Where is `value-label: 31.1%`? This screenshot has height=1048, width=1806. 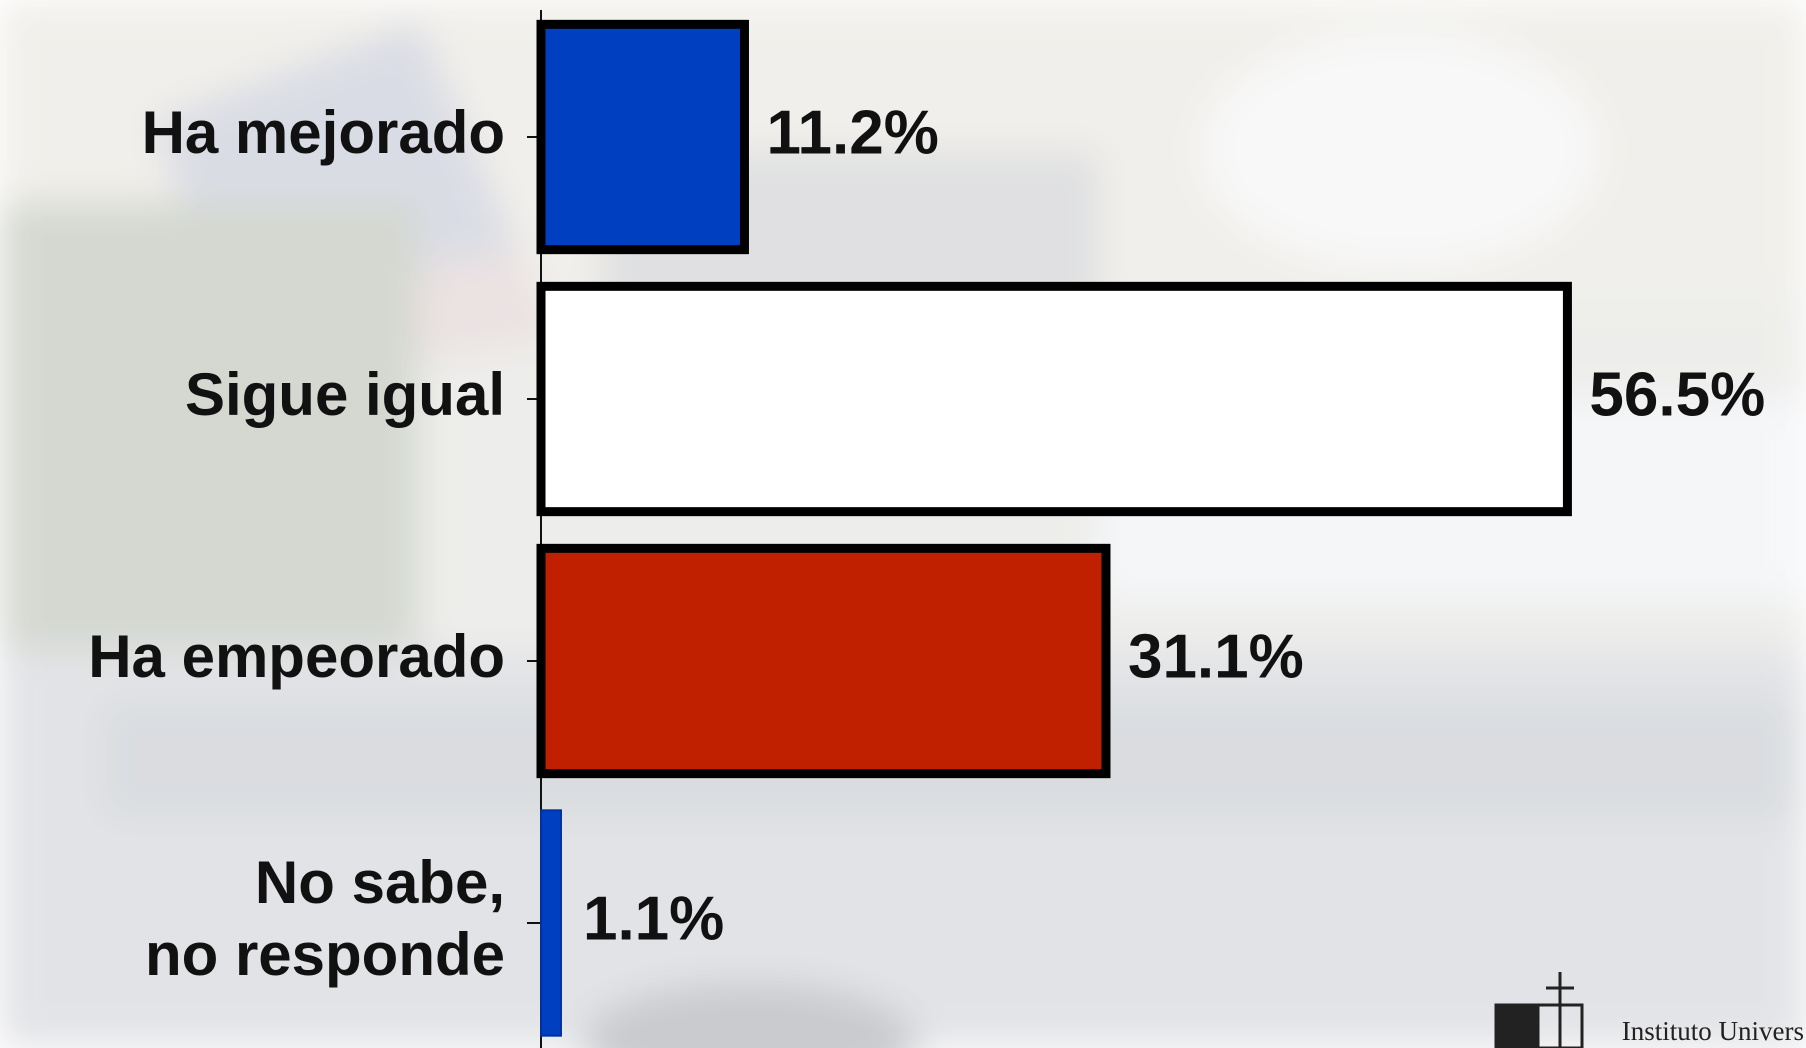
value-label: 31.1% is located at coordinates (1216, 656).